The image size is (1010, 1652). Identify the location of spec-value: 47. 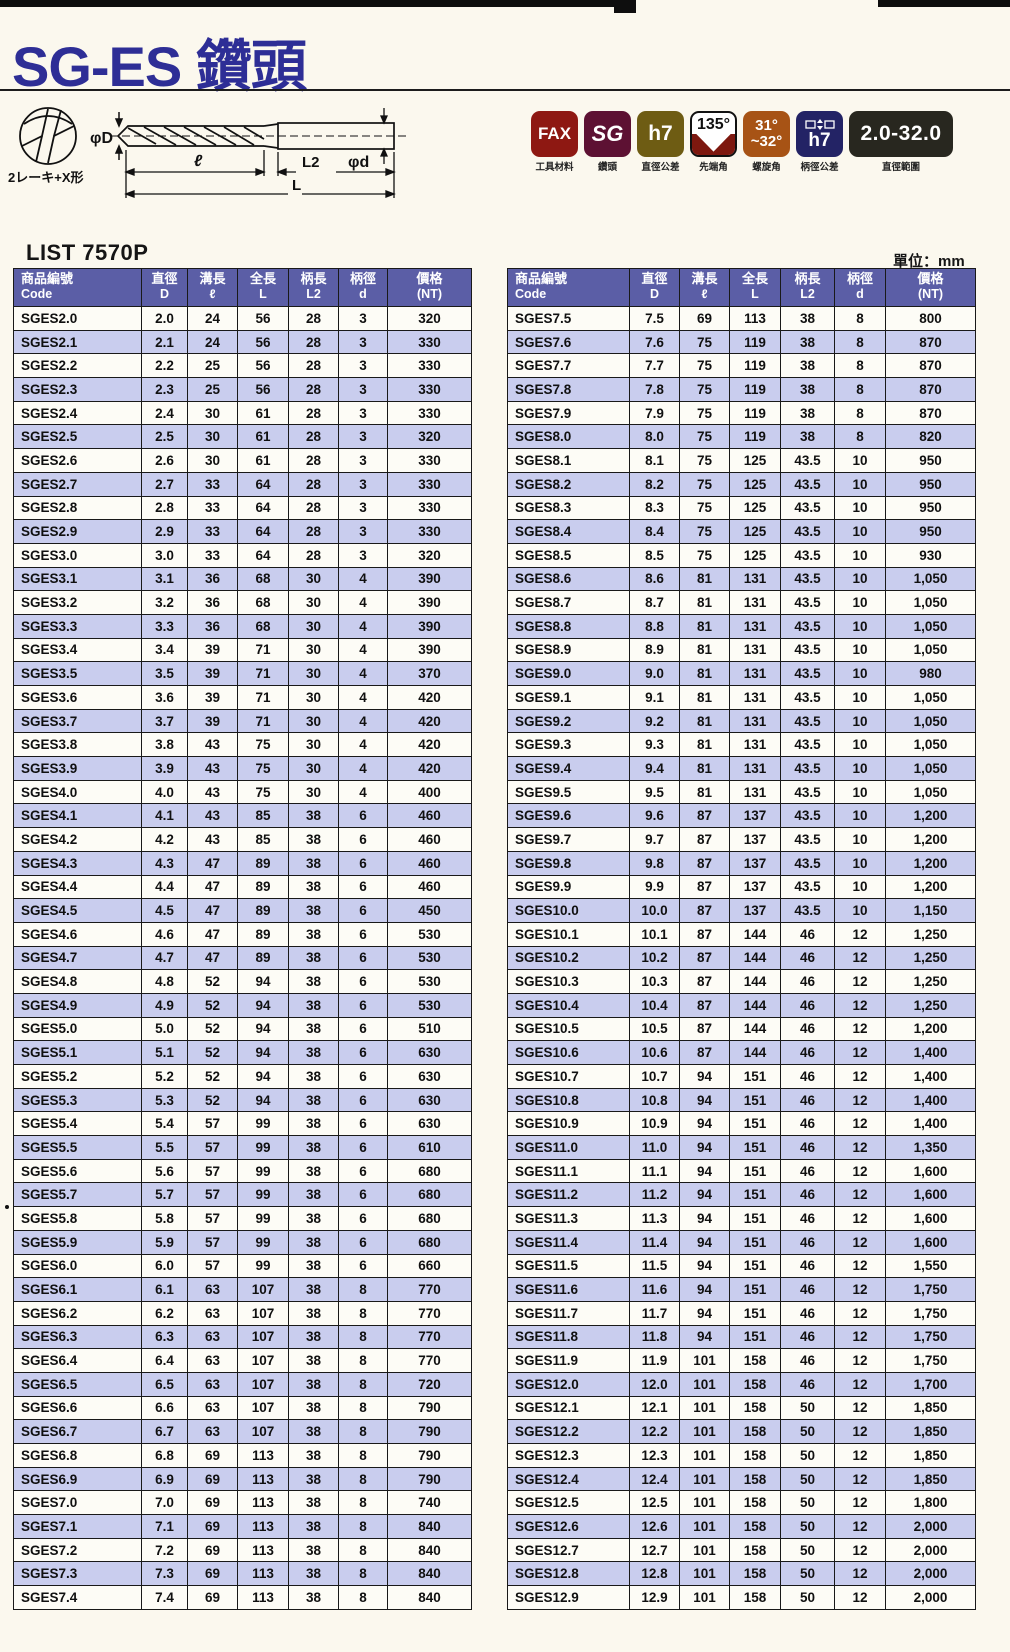
(212, 887).